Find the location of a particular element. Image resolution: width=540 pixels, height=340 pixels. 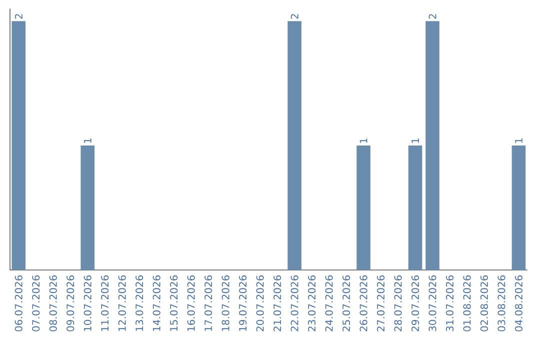

x-tick-label: 07.07.2026 is located at coordinates (36, 303).